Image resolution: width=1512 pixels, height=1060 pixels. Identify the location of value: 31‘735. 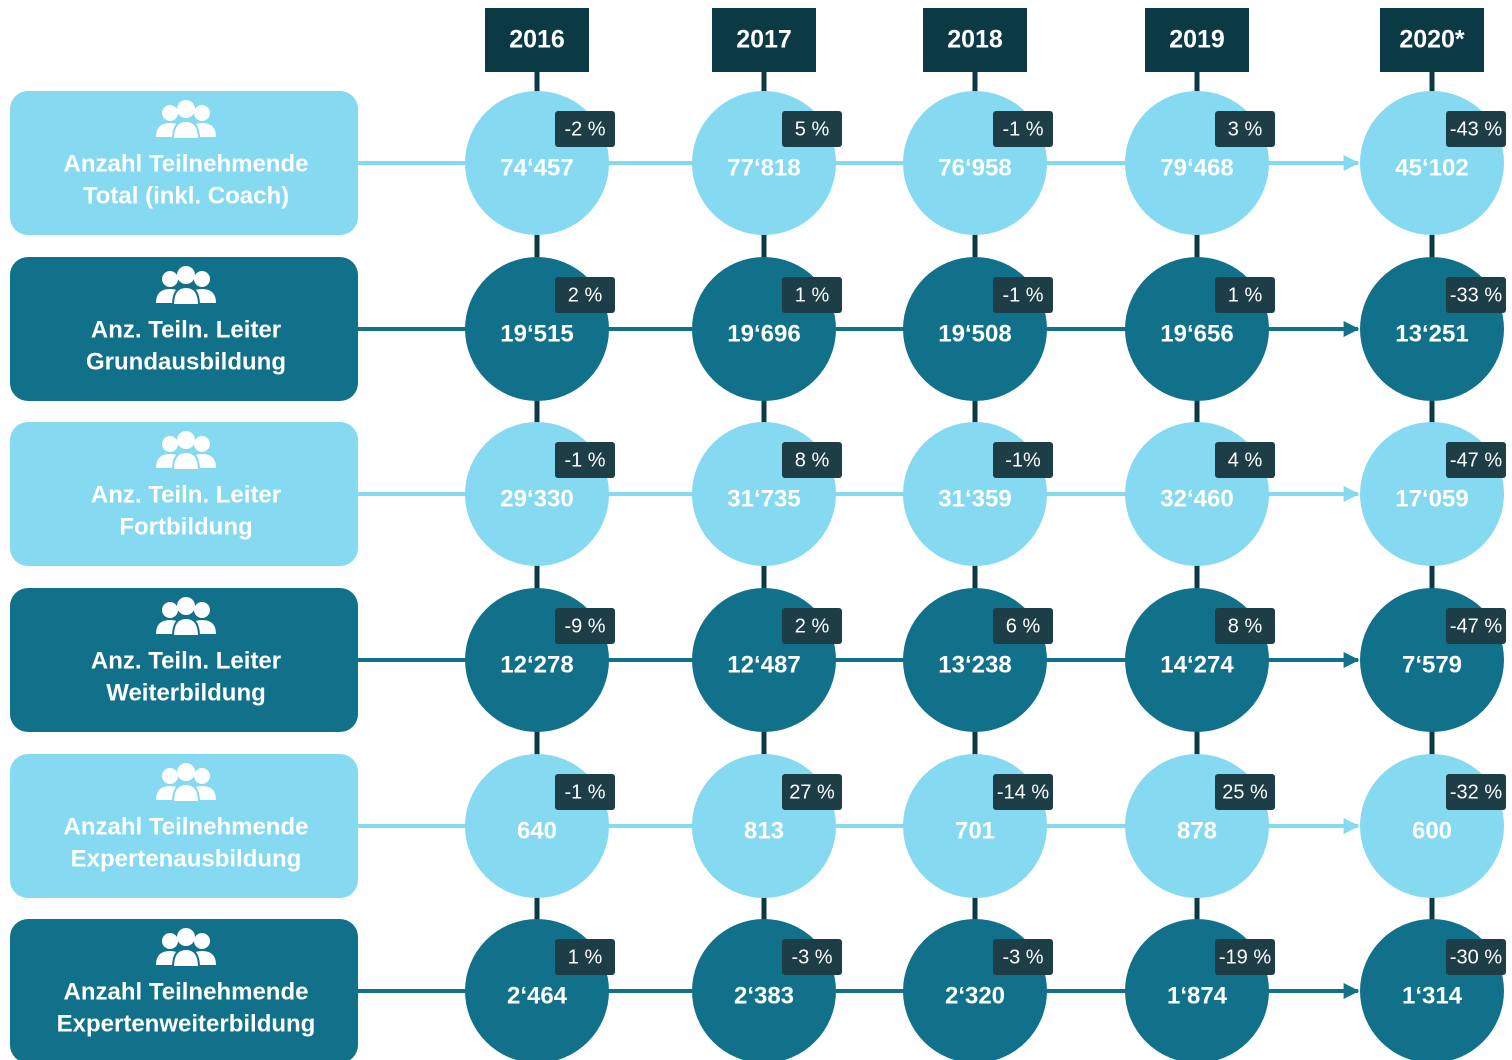
(763, 498).